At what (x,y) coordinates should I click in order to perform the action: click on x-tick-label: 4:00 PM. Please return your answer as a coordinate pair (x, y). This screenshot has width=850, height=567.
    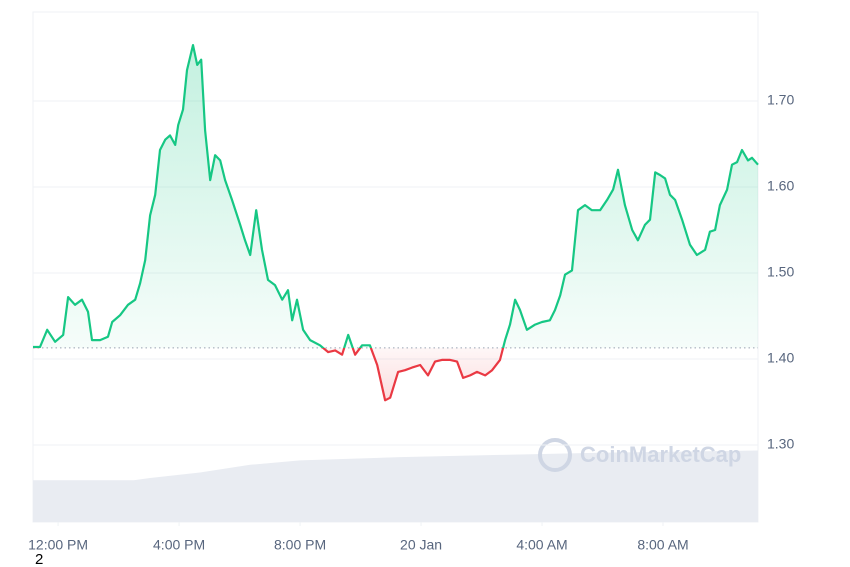
    Looking at the image, I should click on (179, 545).